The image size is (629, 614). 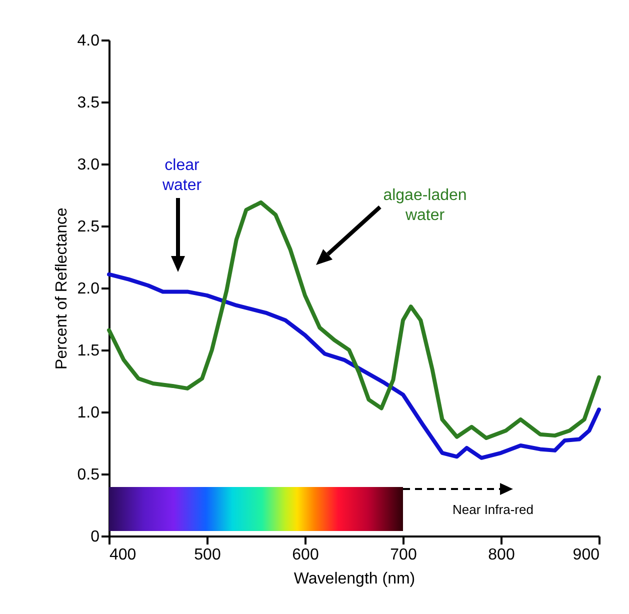 What do you see at coordinates (88, 289) in the screenshot?
I see `y-tick-label: 2.0` at bounding box center [88, 289].